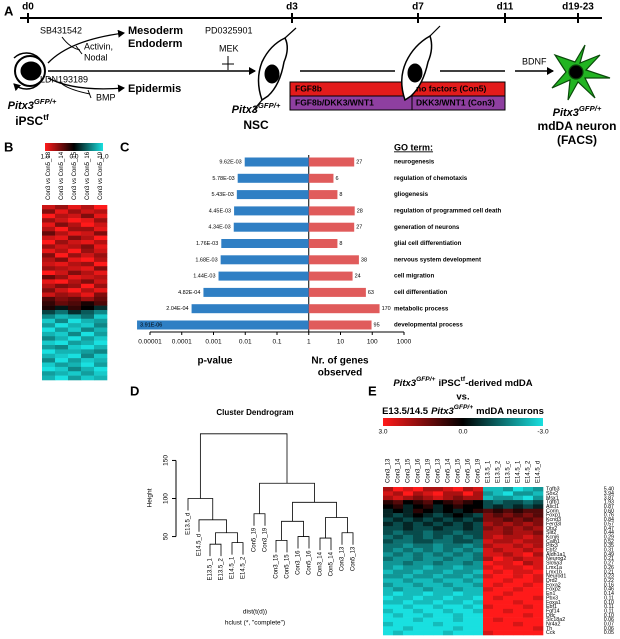 The width and height of the screenshot is (620, 639). What do you see at coordinates (207, 244) in the screenshot?
I see `p-value-label: 1.76E-03` at bounding box center [207, 244].